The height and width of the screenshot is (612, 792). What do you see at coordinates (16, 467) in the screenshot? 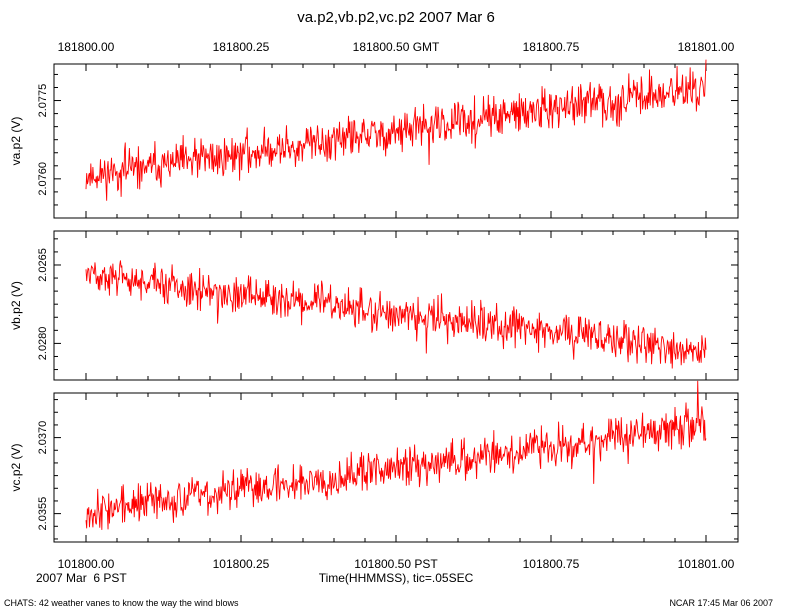
I see `y-axis-label: vc.p2 (V)` at bounding box center [16, 467].